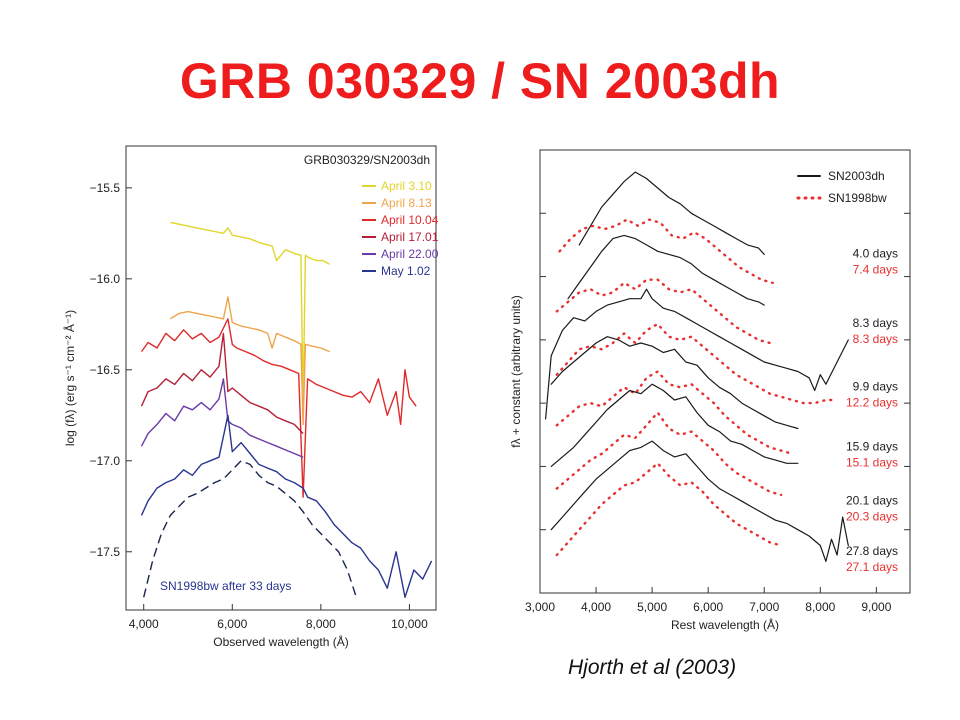 The width and height of the screenshot is (960, 720). I want to click on epoch-label-sn2003dh: 4.0 days, so click(875, 254).